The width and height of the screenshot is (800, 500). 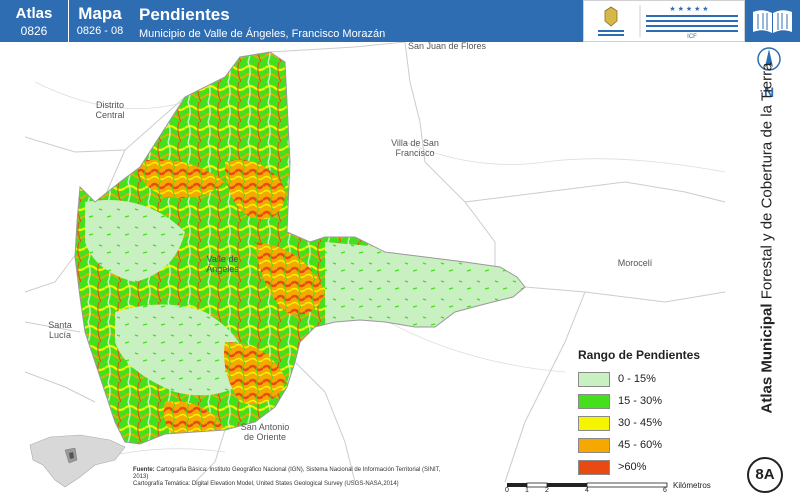 I want to click on institution-logos: ★ ★ ★ ★ ★ ICF, so click(x=664, y=21).